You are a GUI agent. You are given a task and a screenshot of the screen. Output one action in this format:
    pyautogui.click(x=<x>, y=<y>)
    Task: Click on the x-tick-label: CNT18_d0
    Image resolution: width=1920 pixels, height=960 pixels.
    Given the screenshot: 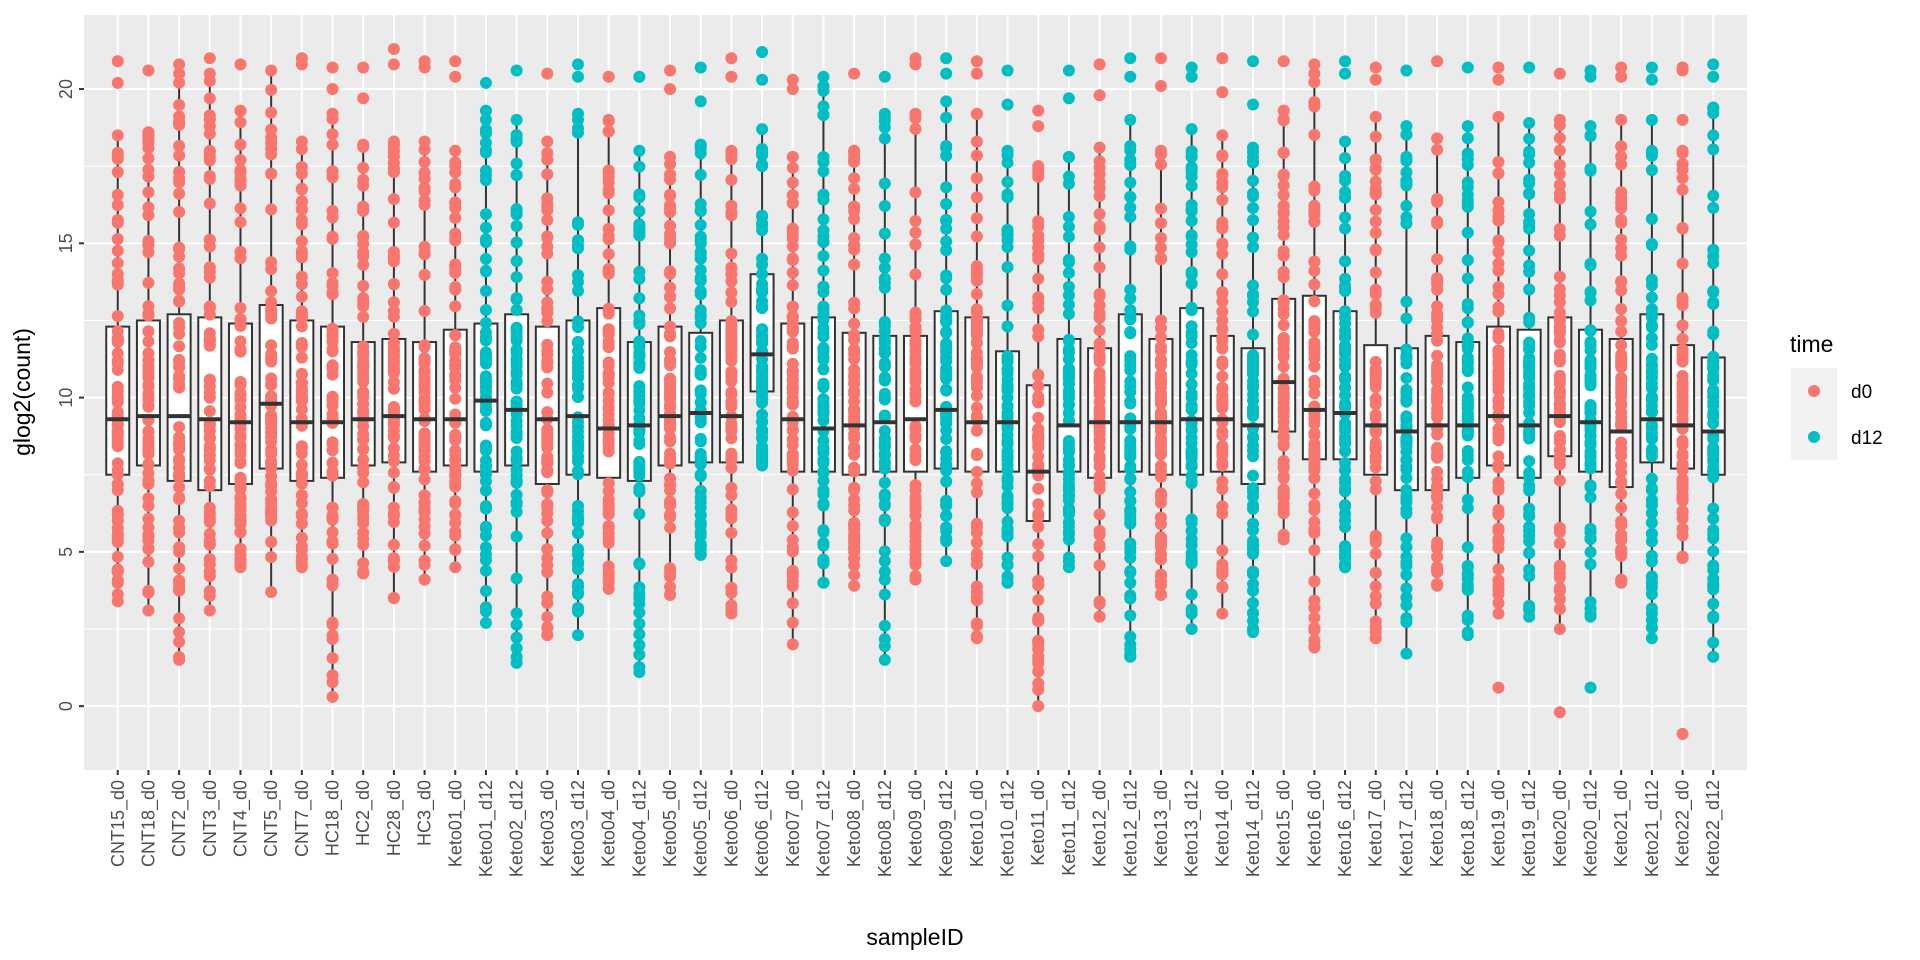 What is the action you would take?
    pyautogui.click(x=148, y=823)
    